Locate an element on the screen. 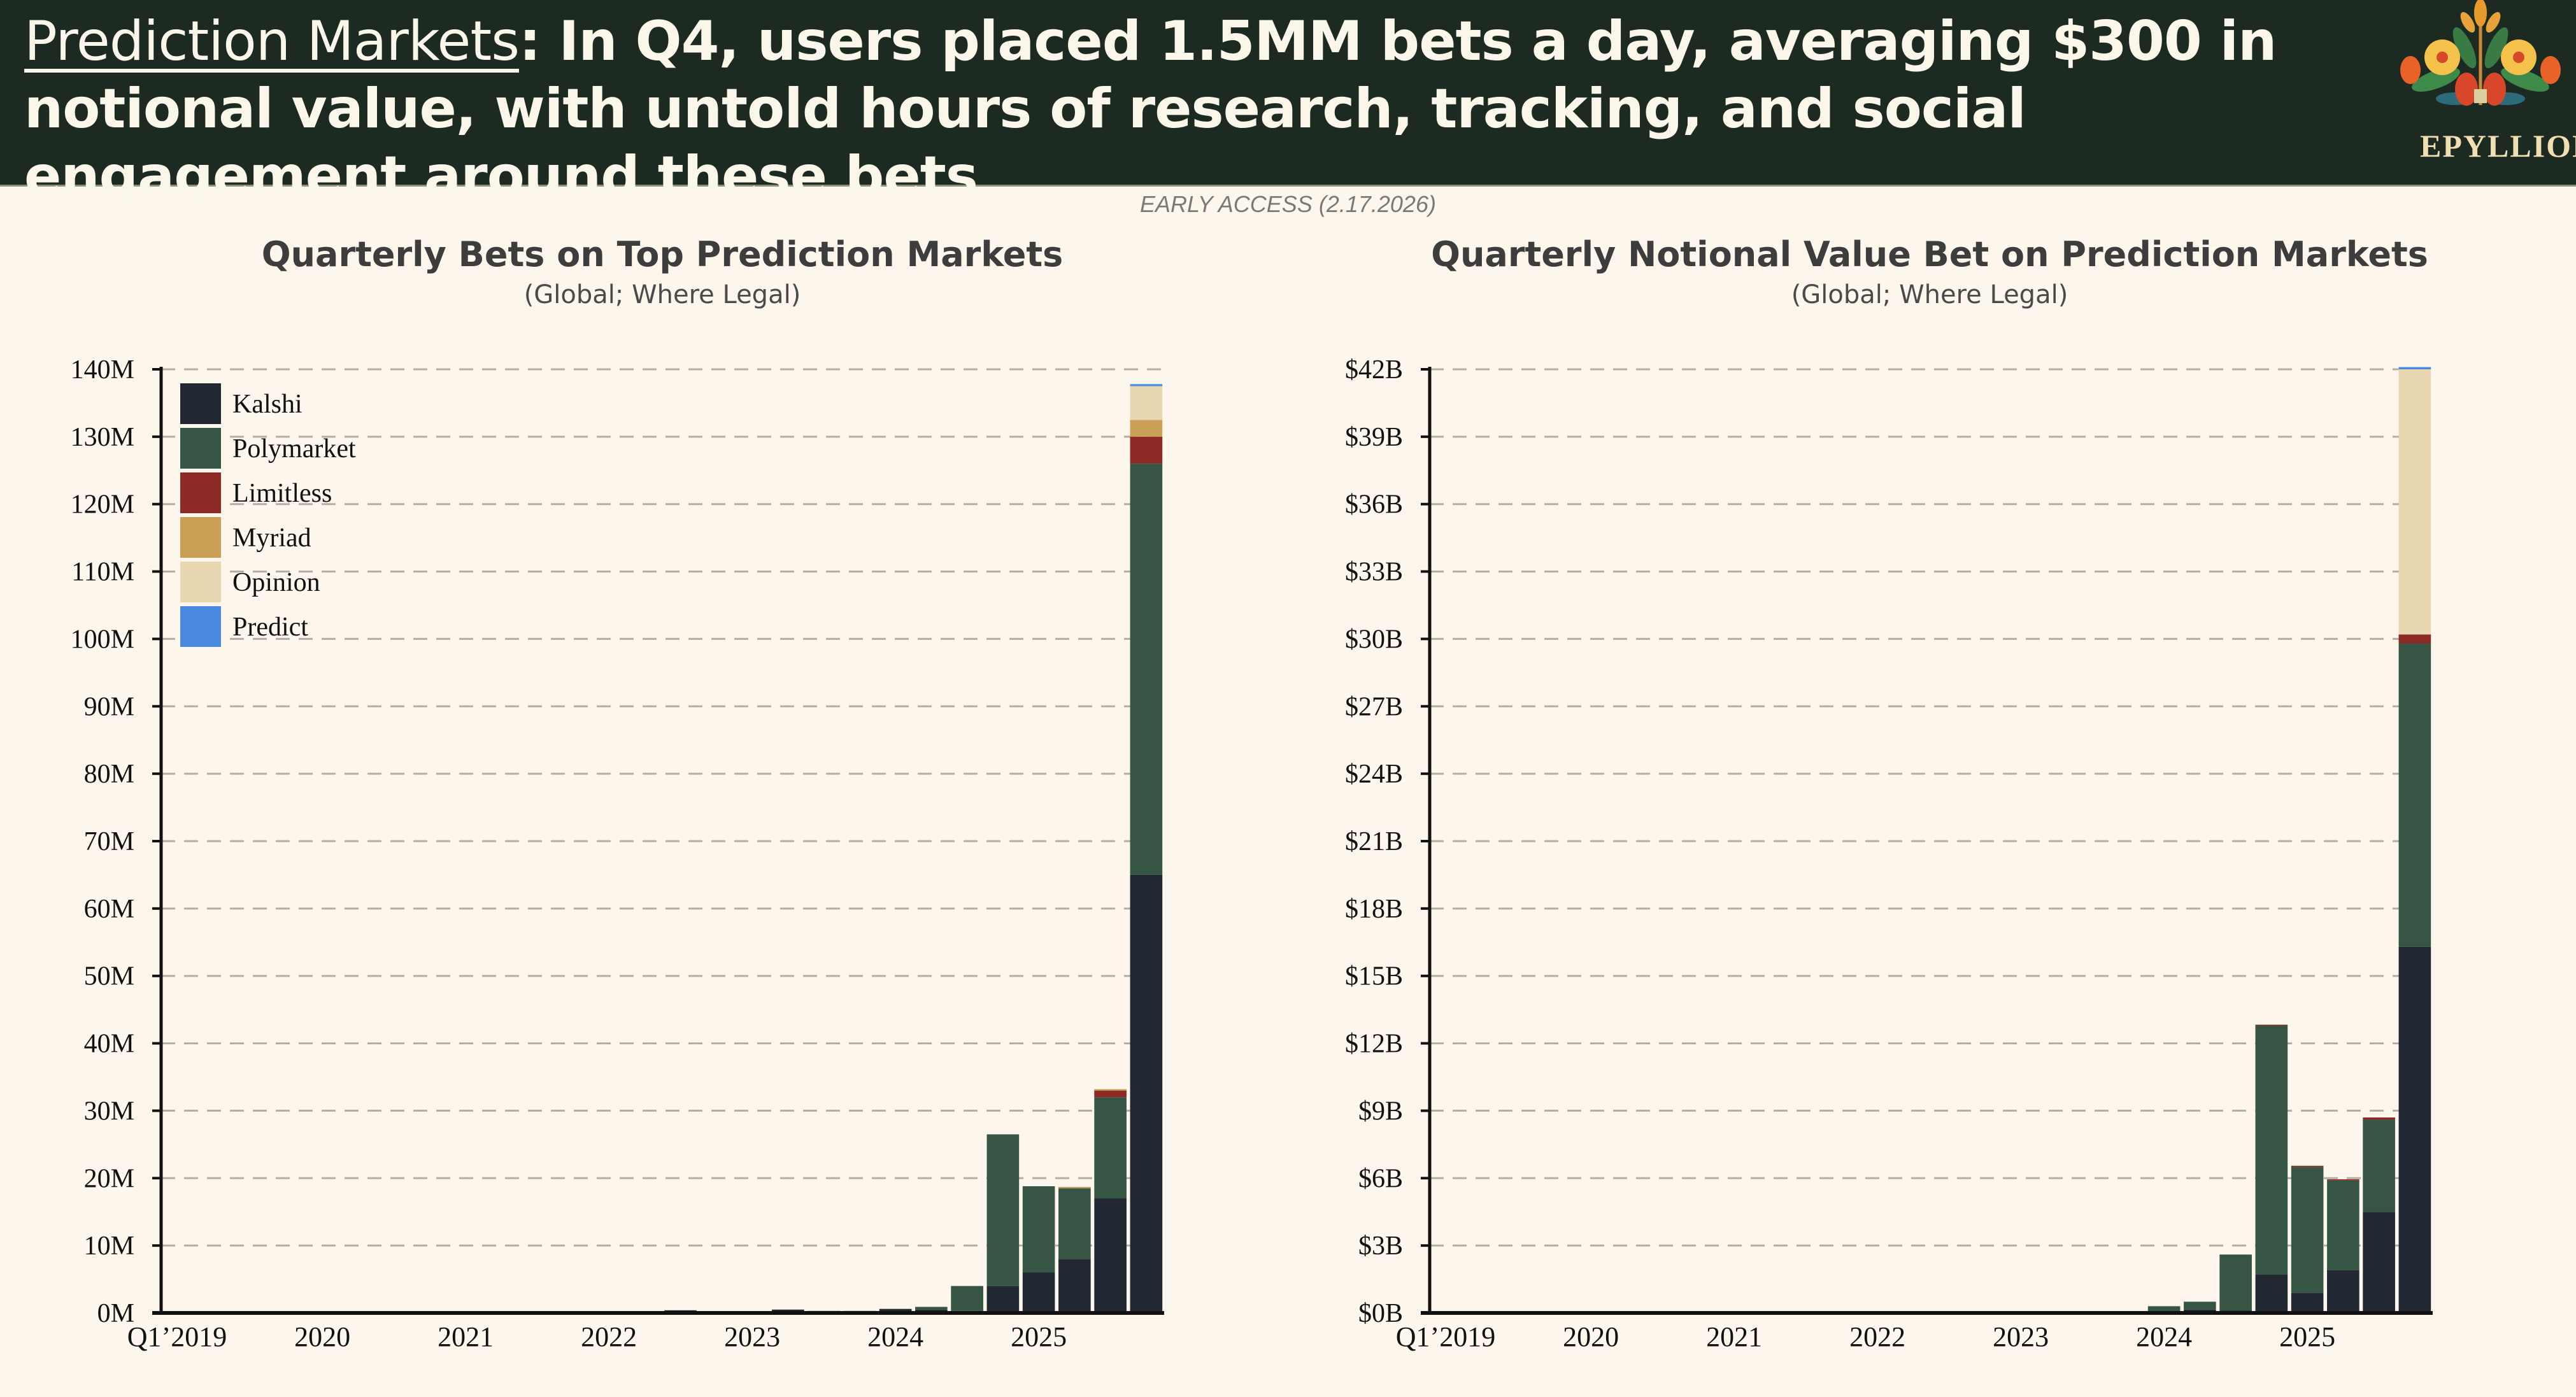 Image resolution: width=2576 pixels, height=1397 pixels. legend-label-myriad: Myriad is located at coordinates (271, 538).